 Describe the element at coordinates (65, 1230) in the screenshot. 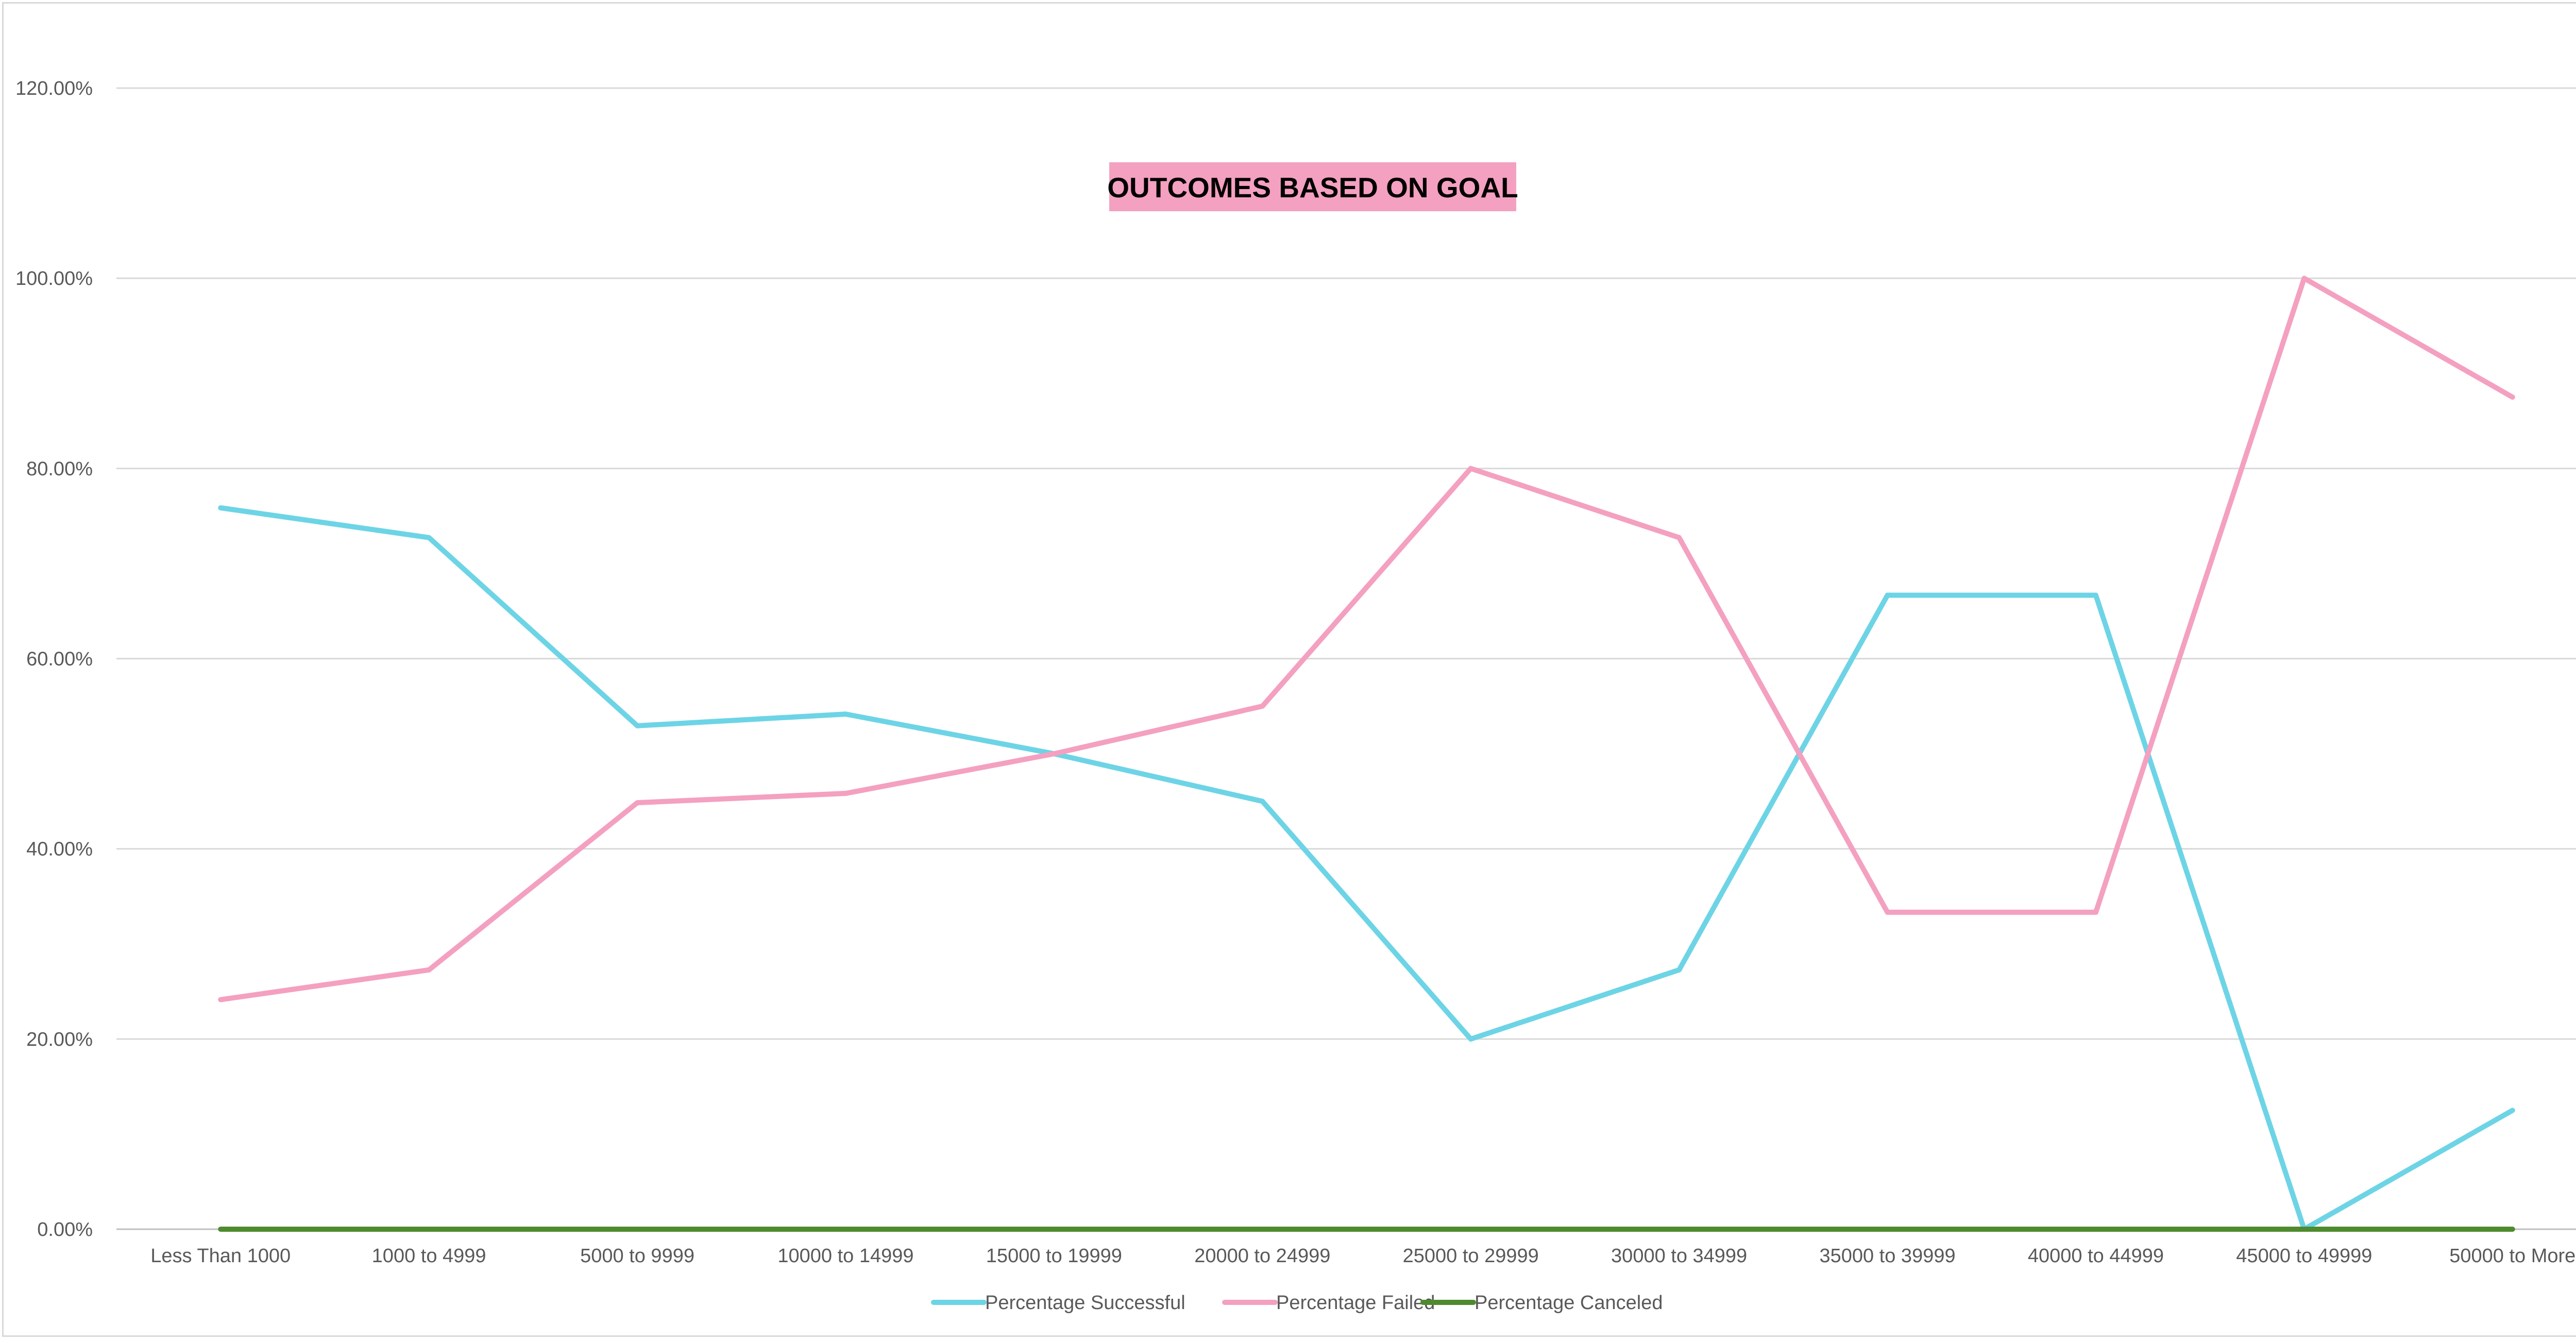

I see `y-tick-label: 0.00%` at that location.